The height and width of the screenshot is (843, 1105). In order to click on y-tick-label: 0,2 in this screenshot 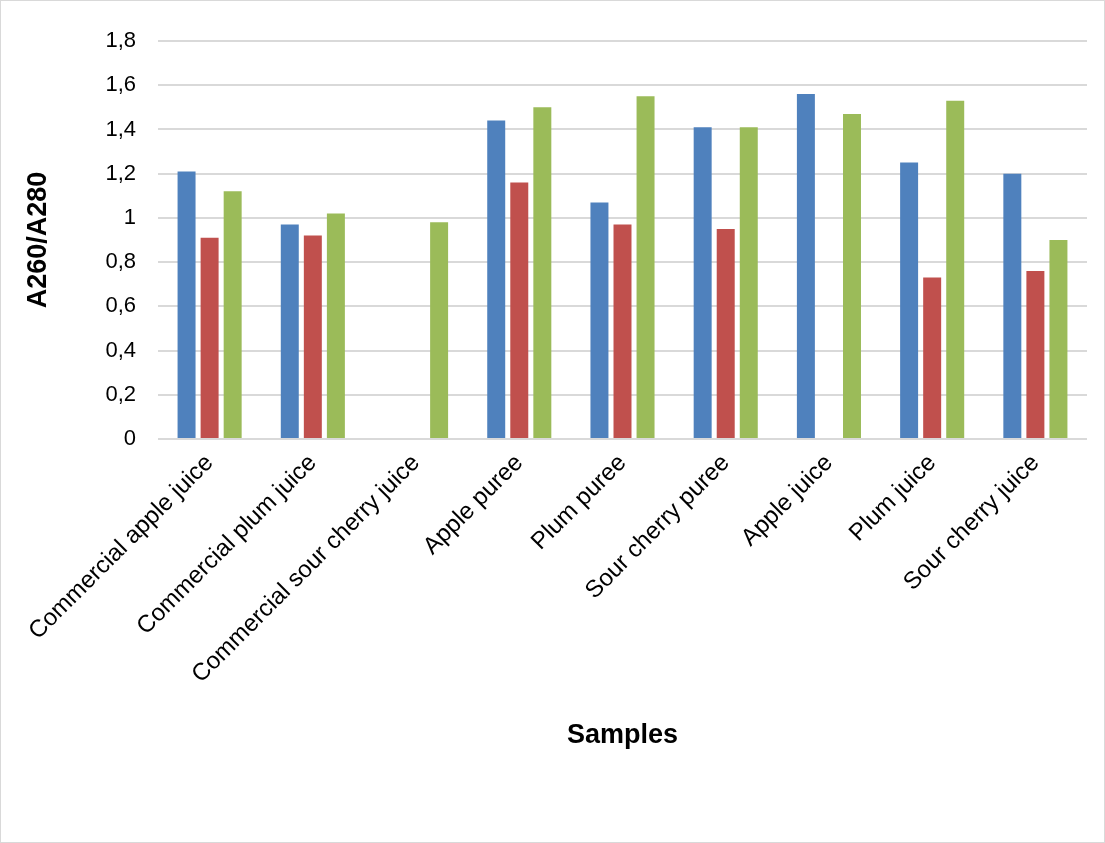, I will do `click(120, 393)`.